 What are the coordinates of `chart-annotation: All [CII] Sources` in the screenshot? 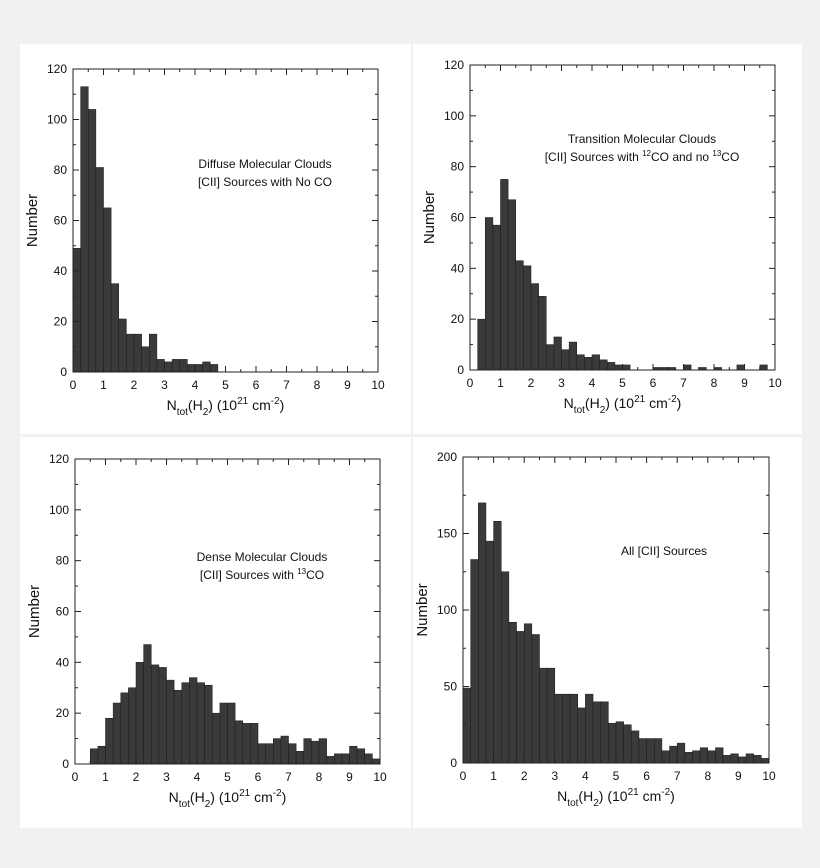 It's located at (664, 551).